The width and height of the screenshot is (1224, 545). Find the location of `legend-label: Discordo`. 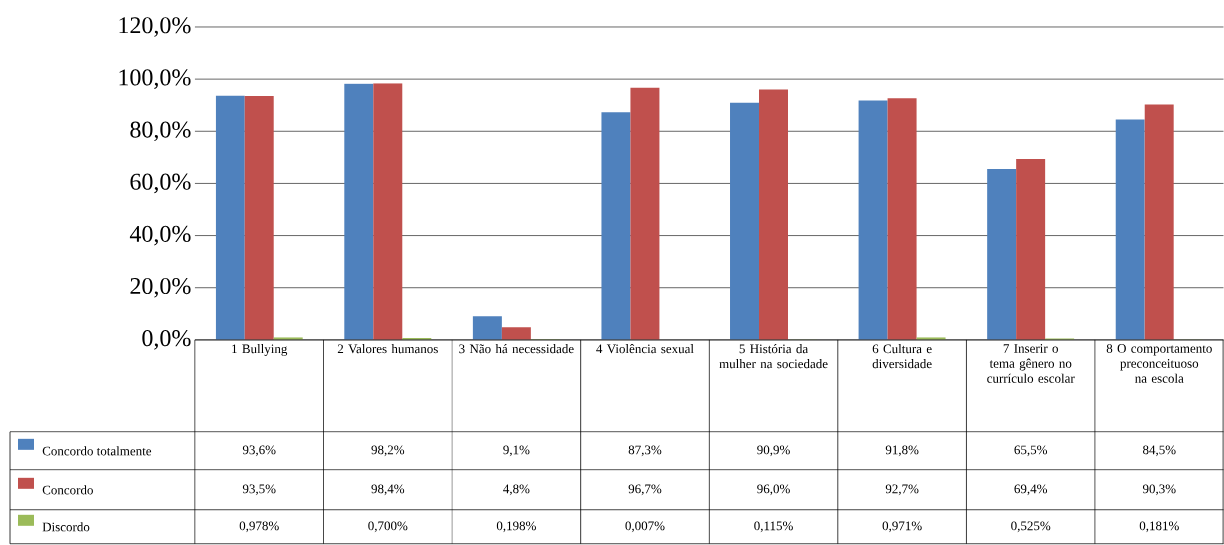

legend-label: Discordo is located at coordinates (66, 527).